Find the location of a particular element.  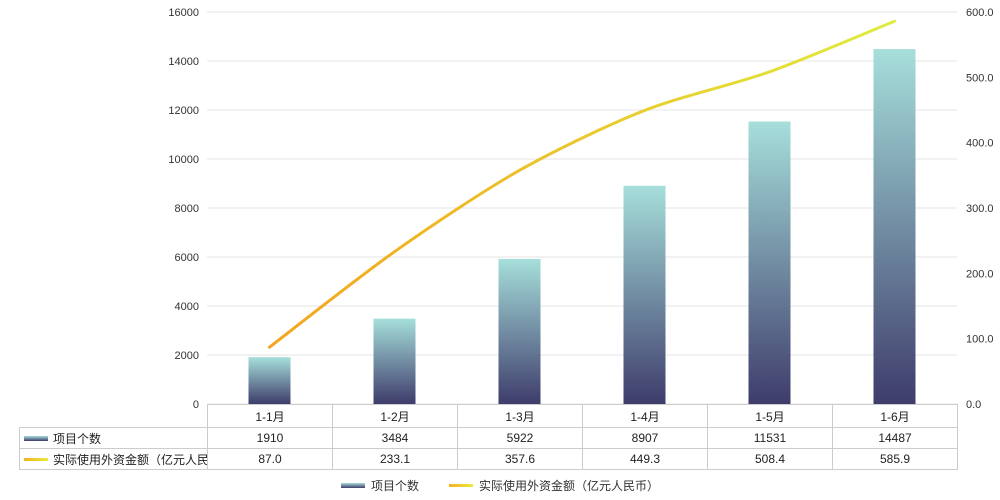

y-axis-right-tick-label: 600.0 is located at coordinates (980, 13).